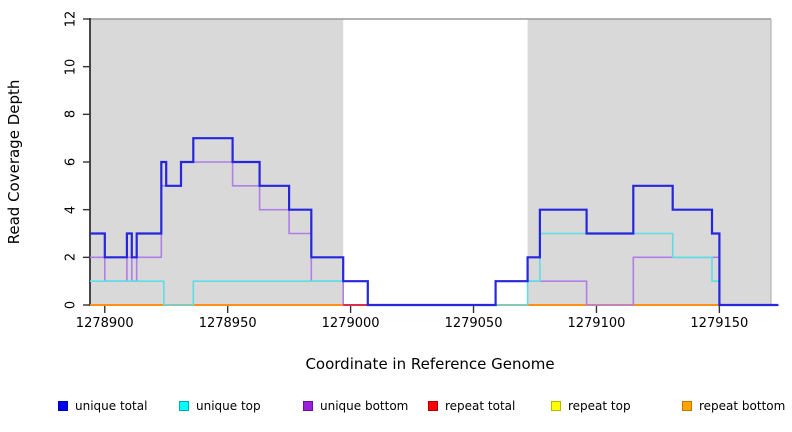 The width and height of the screenshot is (792, 432). I want to click on legend-item-repeat-bottom: repeat bottom, so click(733, 406).